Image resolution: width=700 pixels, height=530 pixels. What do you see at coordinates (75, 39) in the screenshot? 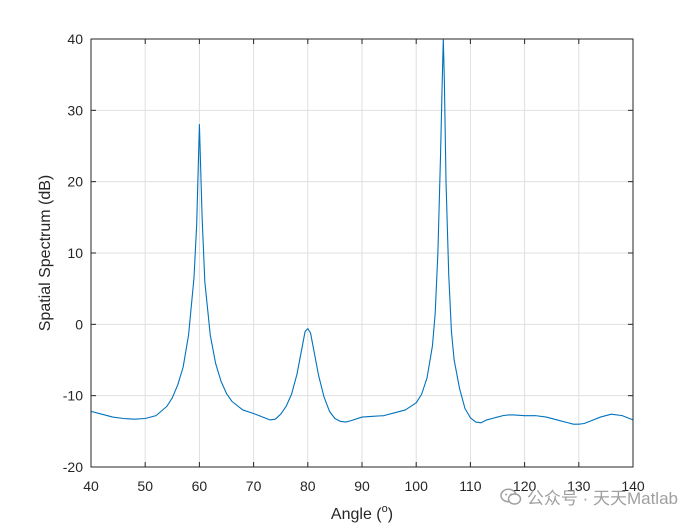
I see `y-tick-label: 40` at bounding box center [75, 39].